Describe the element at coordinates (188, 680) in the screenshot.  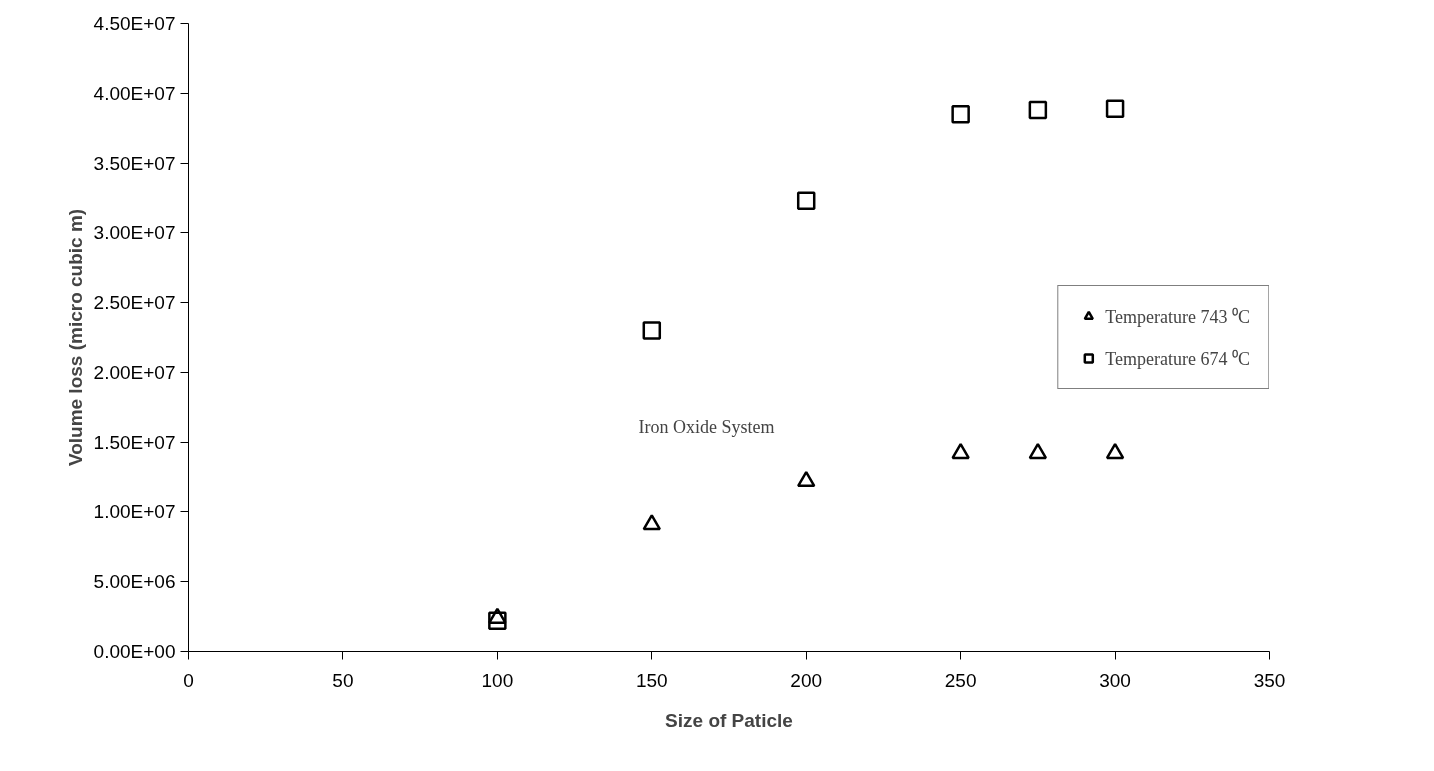
I see `x-tick-label: 0` at that location.